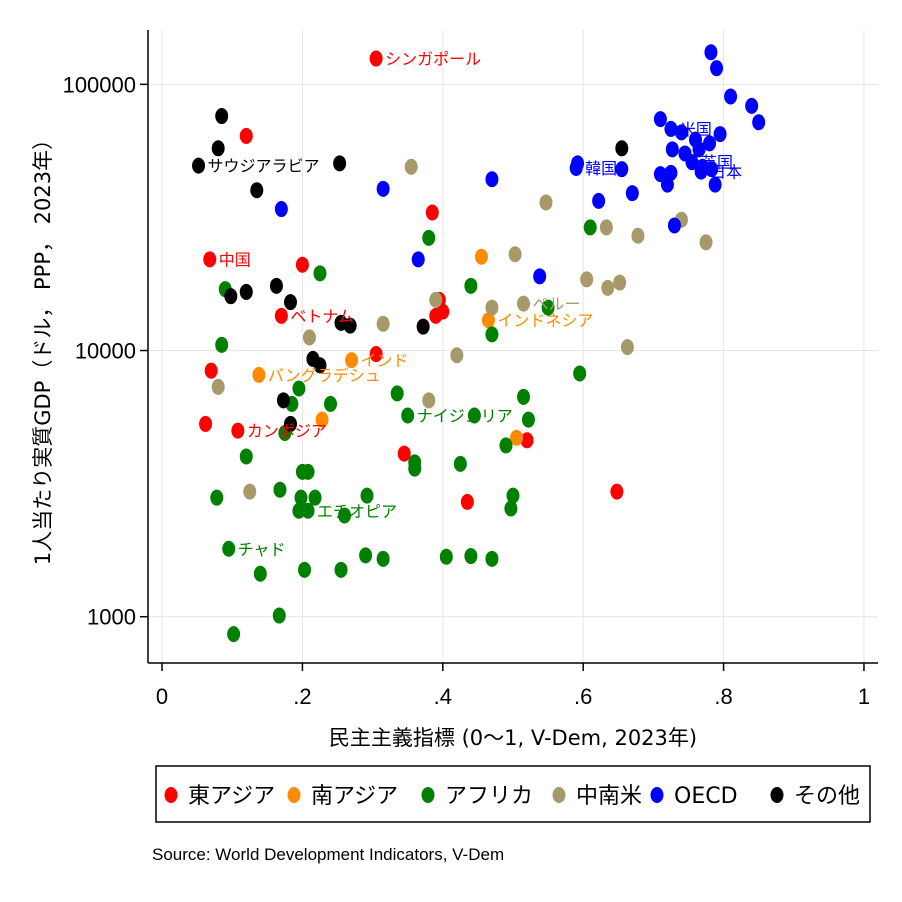 This screenshot has height=902, width=902. I want to click on x-axis-ticks: 0 .2 .4 .6 .8 1, so click(513, 686).